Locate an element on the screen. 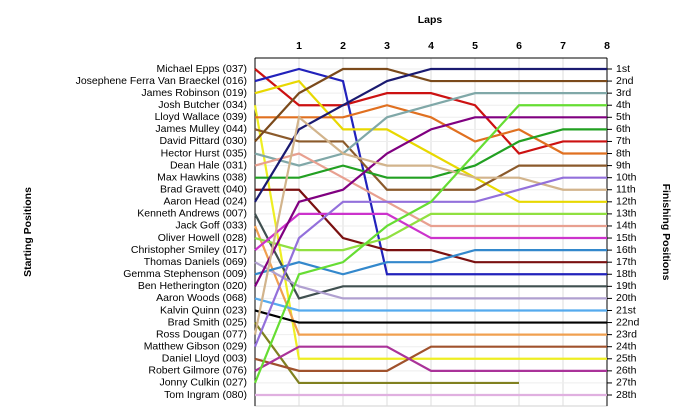 Image resolution: width=700 pixels, height=420 pixels. series-label: Ben Hetherington (020) is located at coordinates (192, 286).